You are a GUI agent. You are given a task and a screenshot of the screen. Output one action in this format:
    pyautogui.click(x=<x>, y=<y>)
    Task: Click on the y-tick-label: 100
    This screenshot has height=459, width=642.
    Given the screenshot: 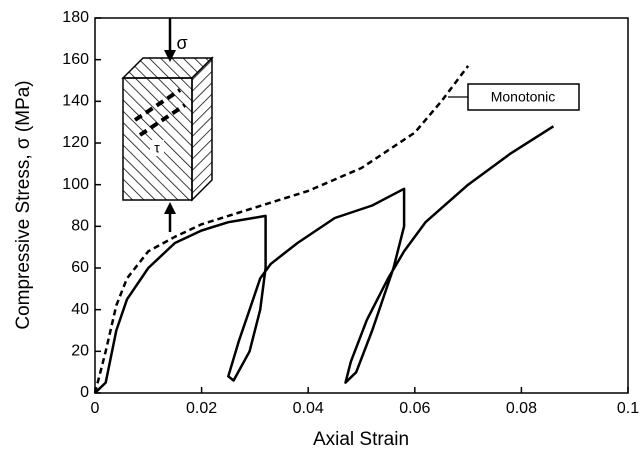 What is the action you would take?
    pyautogui.click(x=75, y=184)
    